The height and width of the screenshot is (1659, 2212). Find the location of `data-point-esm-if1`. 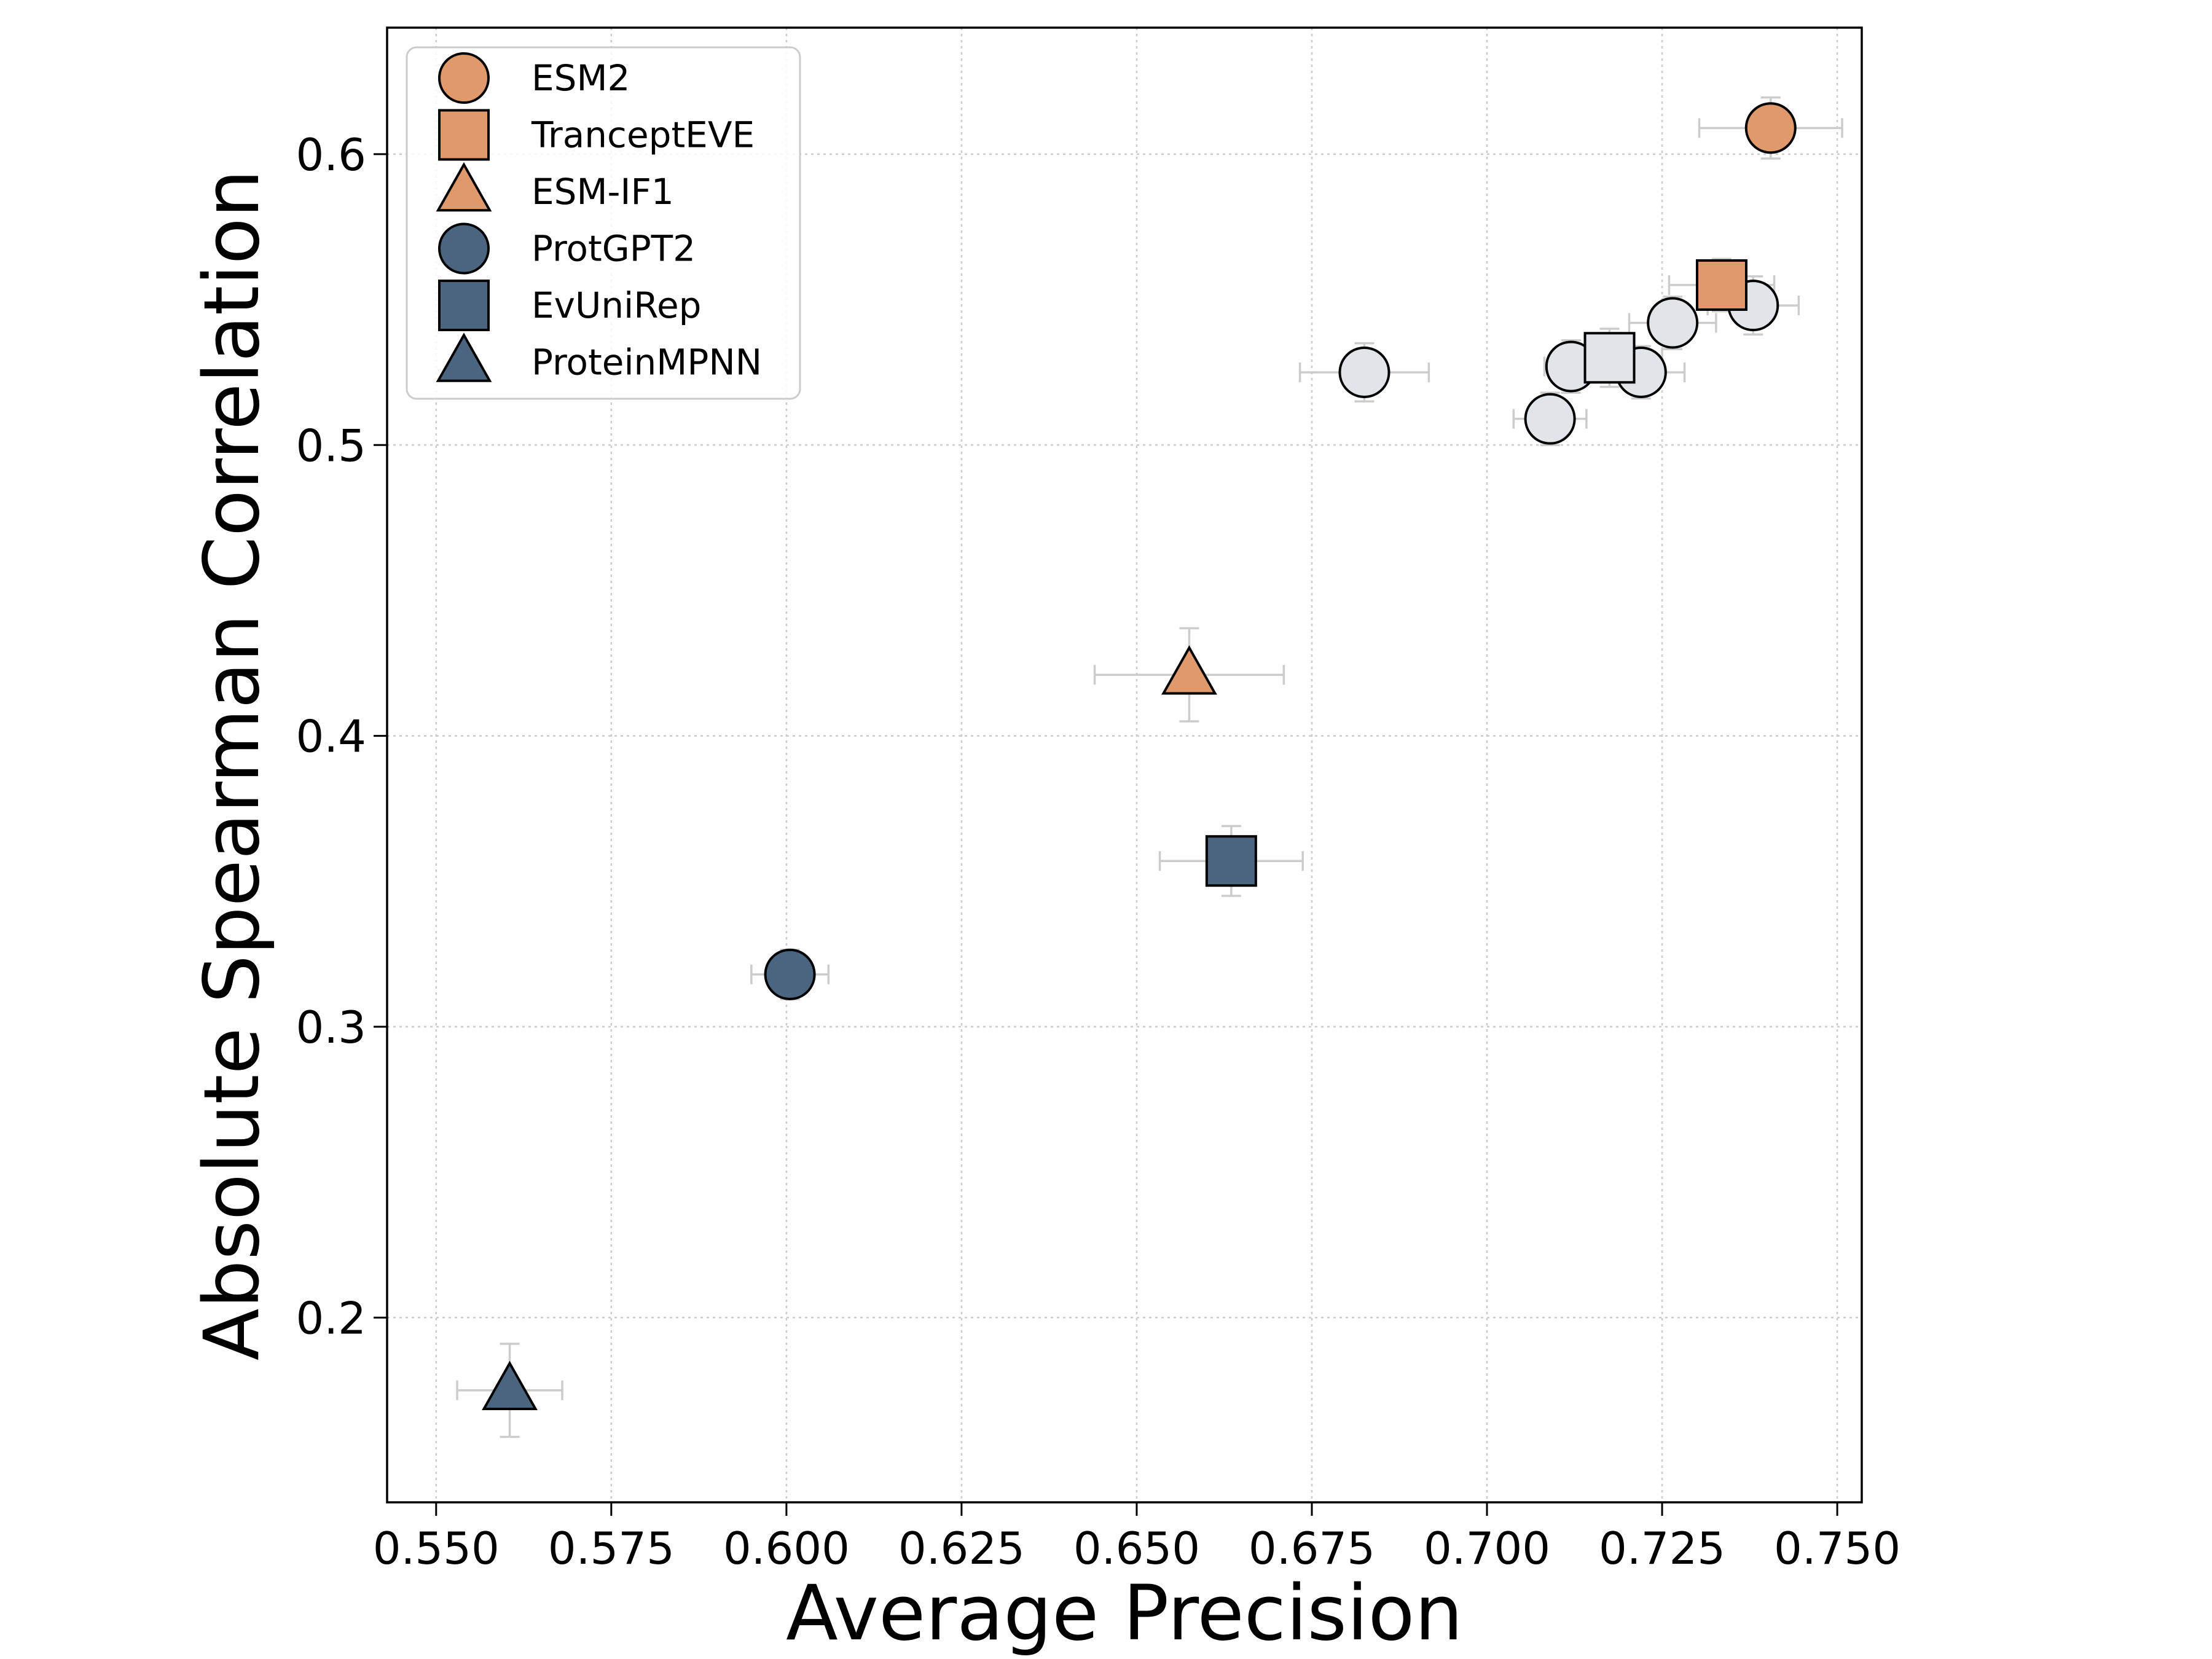

data-point-esm-if1 is located at coordinates (1189, 670).